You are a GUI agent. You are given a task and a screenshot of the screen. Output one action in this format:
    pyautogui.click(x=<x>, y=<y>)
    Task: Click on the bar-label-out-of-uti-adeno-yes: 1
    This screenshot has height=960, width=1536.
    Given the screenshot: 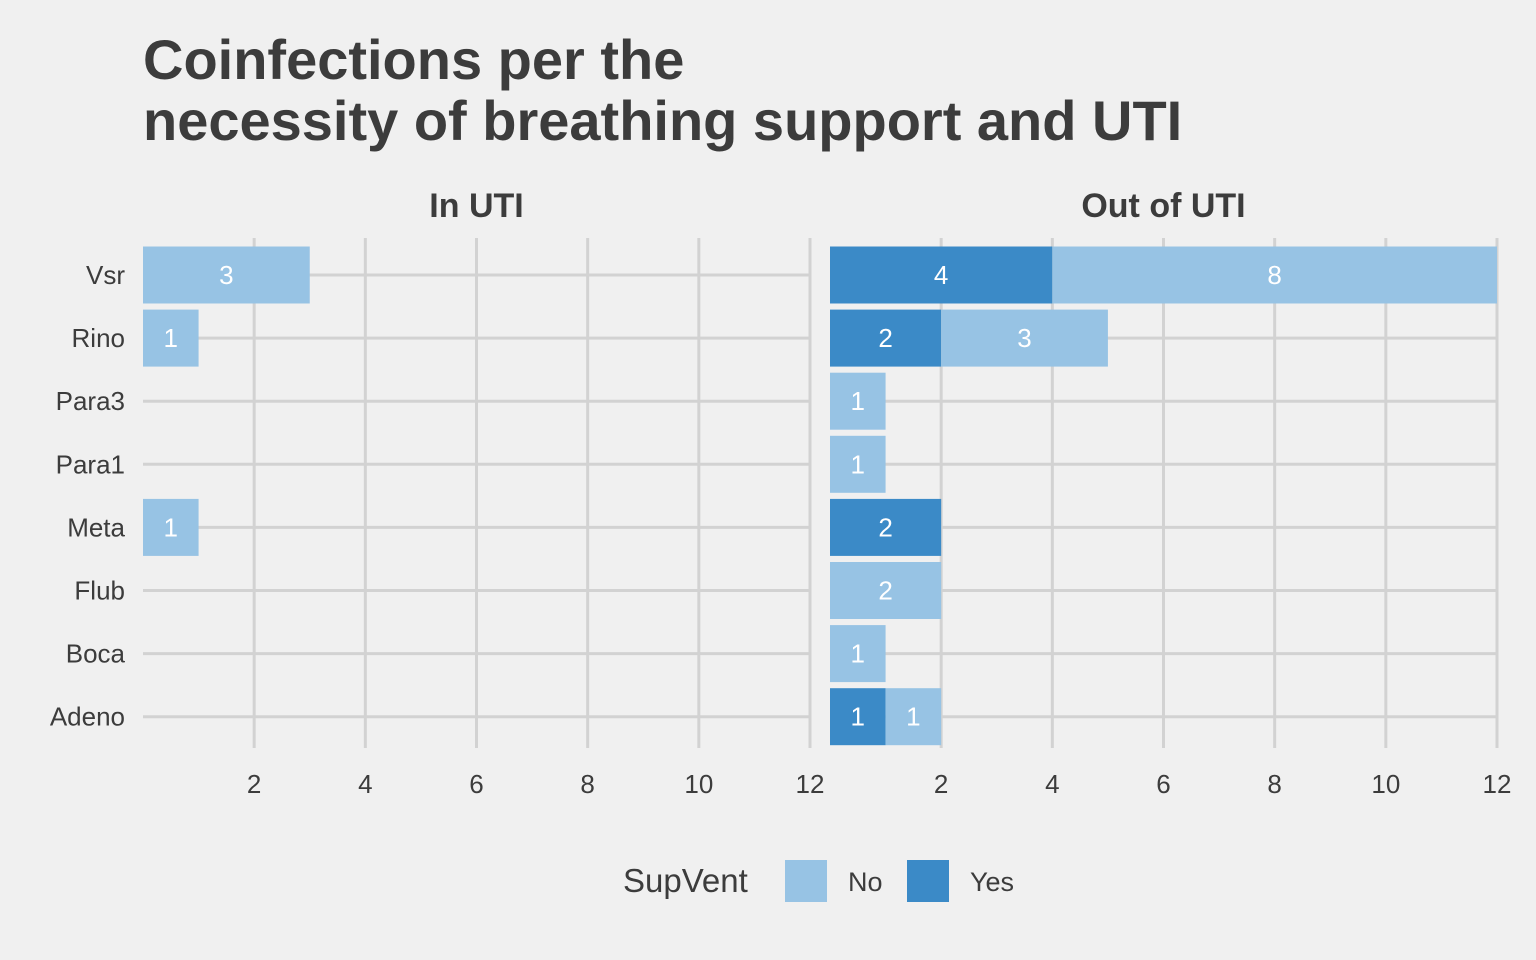 What is the action you would take?
    pyautogui.click(x=858, y=717)
    